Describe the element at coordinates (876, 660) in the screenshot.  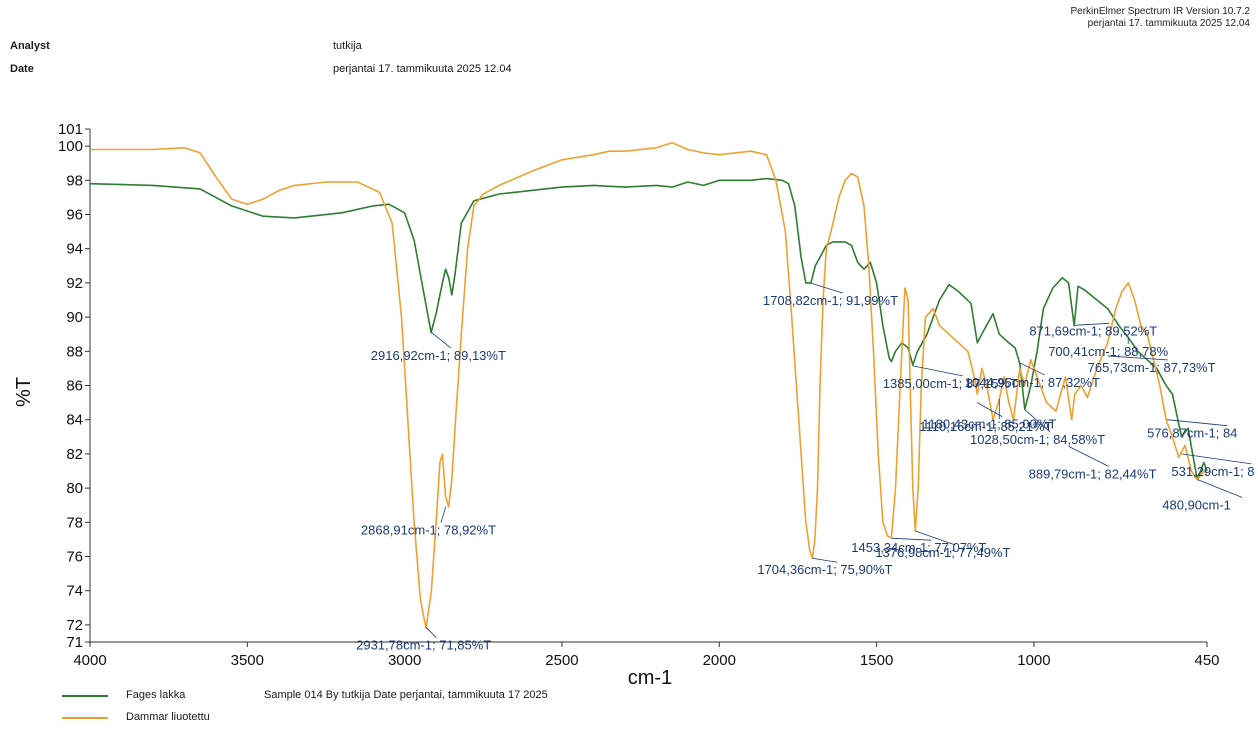
I see `x-tick-label: 1500` at that location.